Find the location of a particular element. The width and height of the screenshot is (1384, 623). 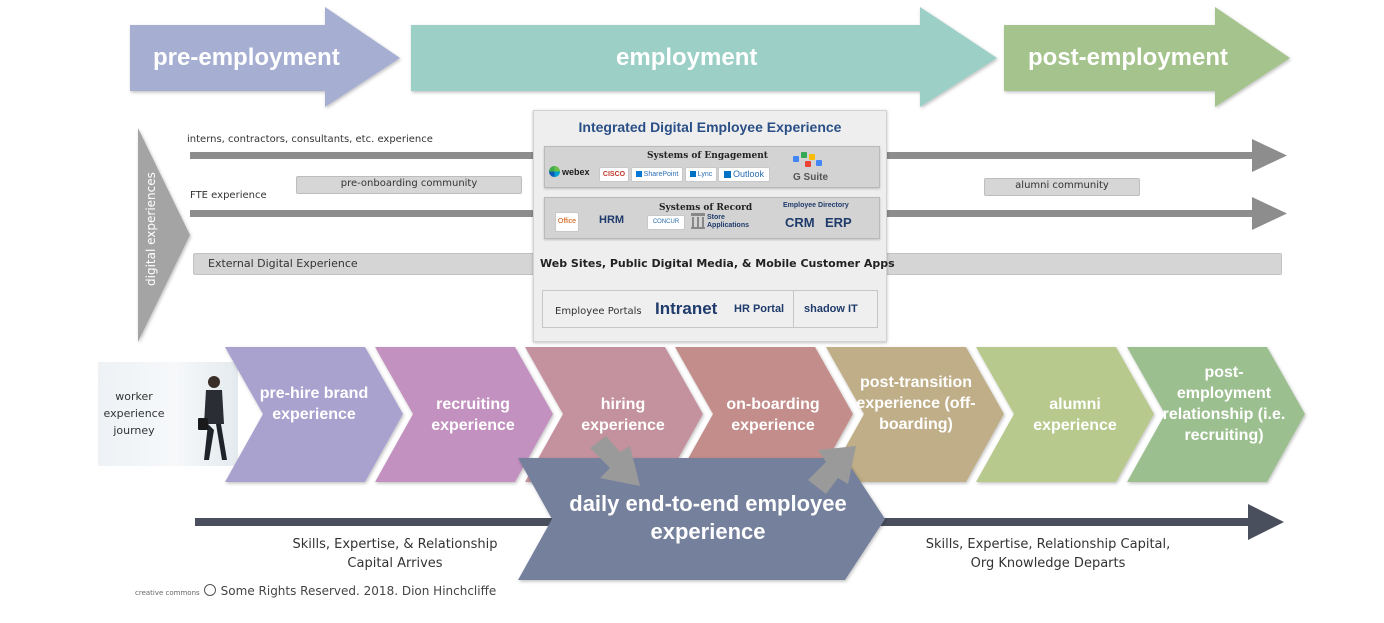

chevron-post-employment-relationship is located at coordinates (1216, 414).